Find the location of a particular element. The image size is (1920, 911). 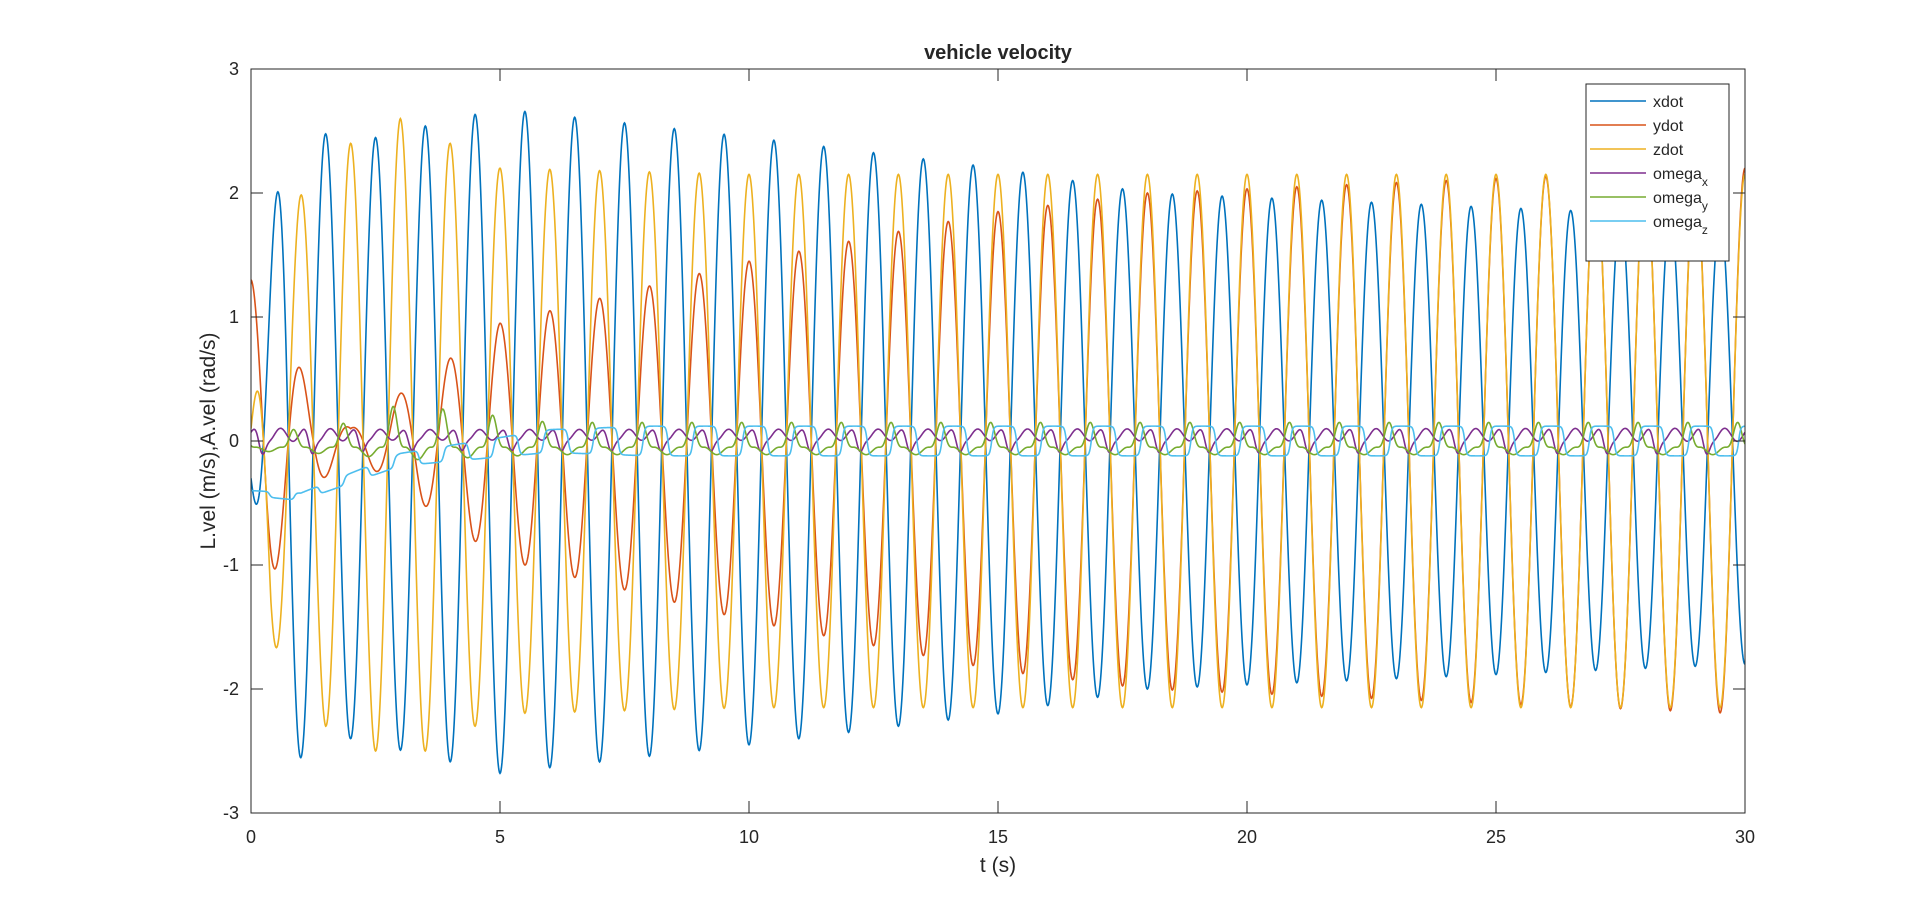

x-tick-label: 30 is located at coordinates (1745, 837).